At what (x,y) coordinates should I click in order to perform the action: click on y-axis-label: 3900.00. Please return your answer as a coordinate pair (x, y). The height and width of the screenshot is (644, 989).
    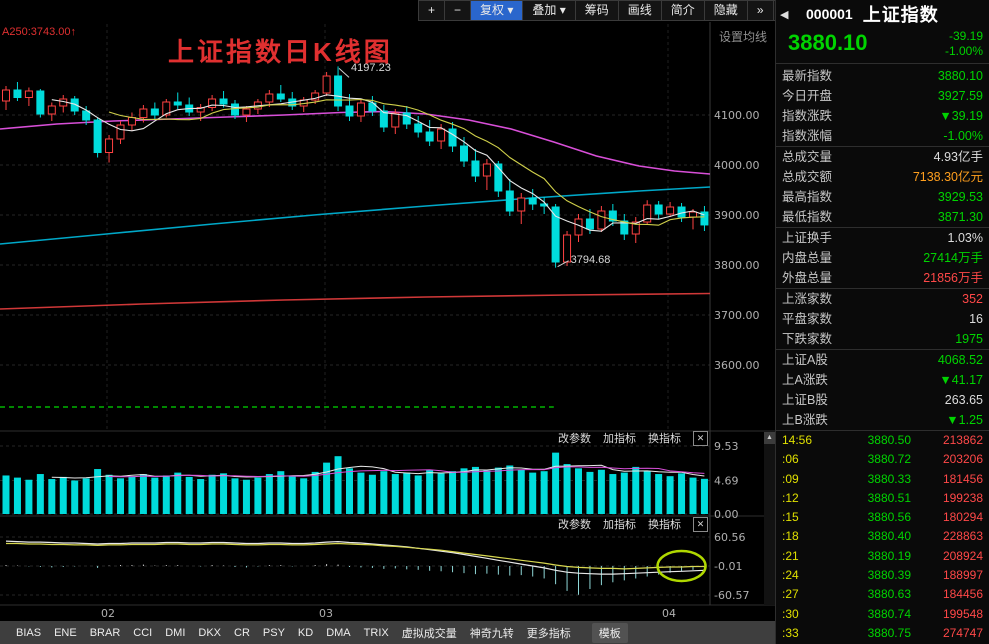
    Looking at the image, I should click on (737, 215).